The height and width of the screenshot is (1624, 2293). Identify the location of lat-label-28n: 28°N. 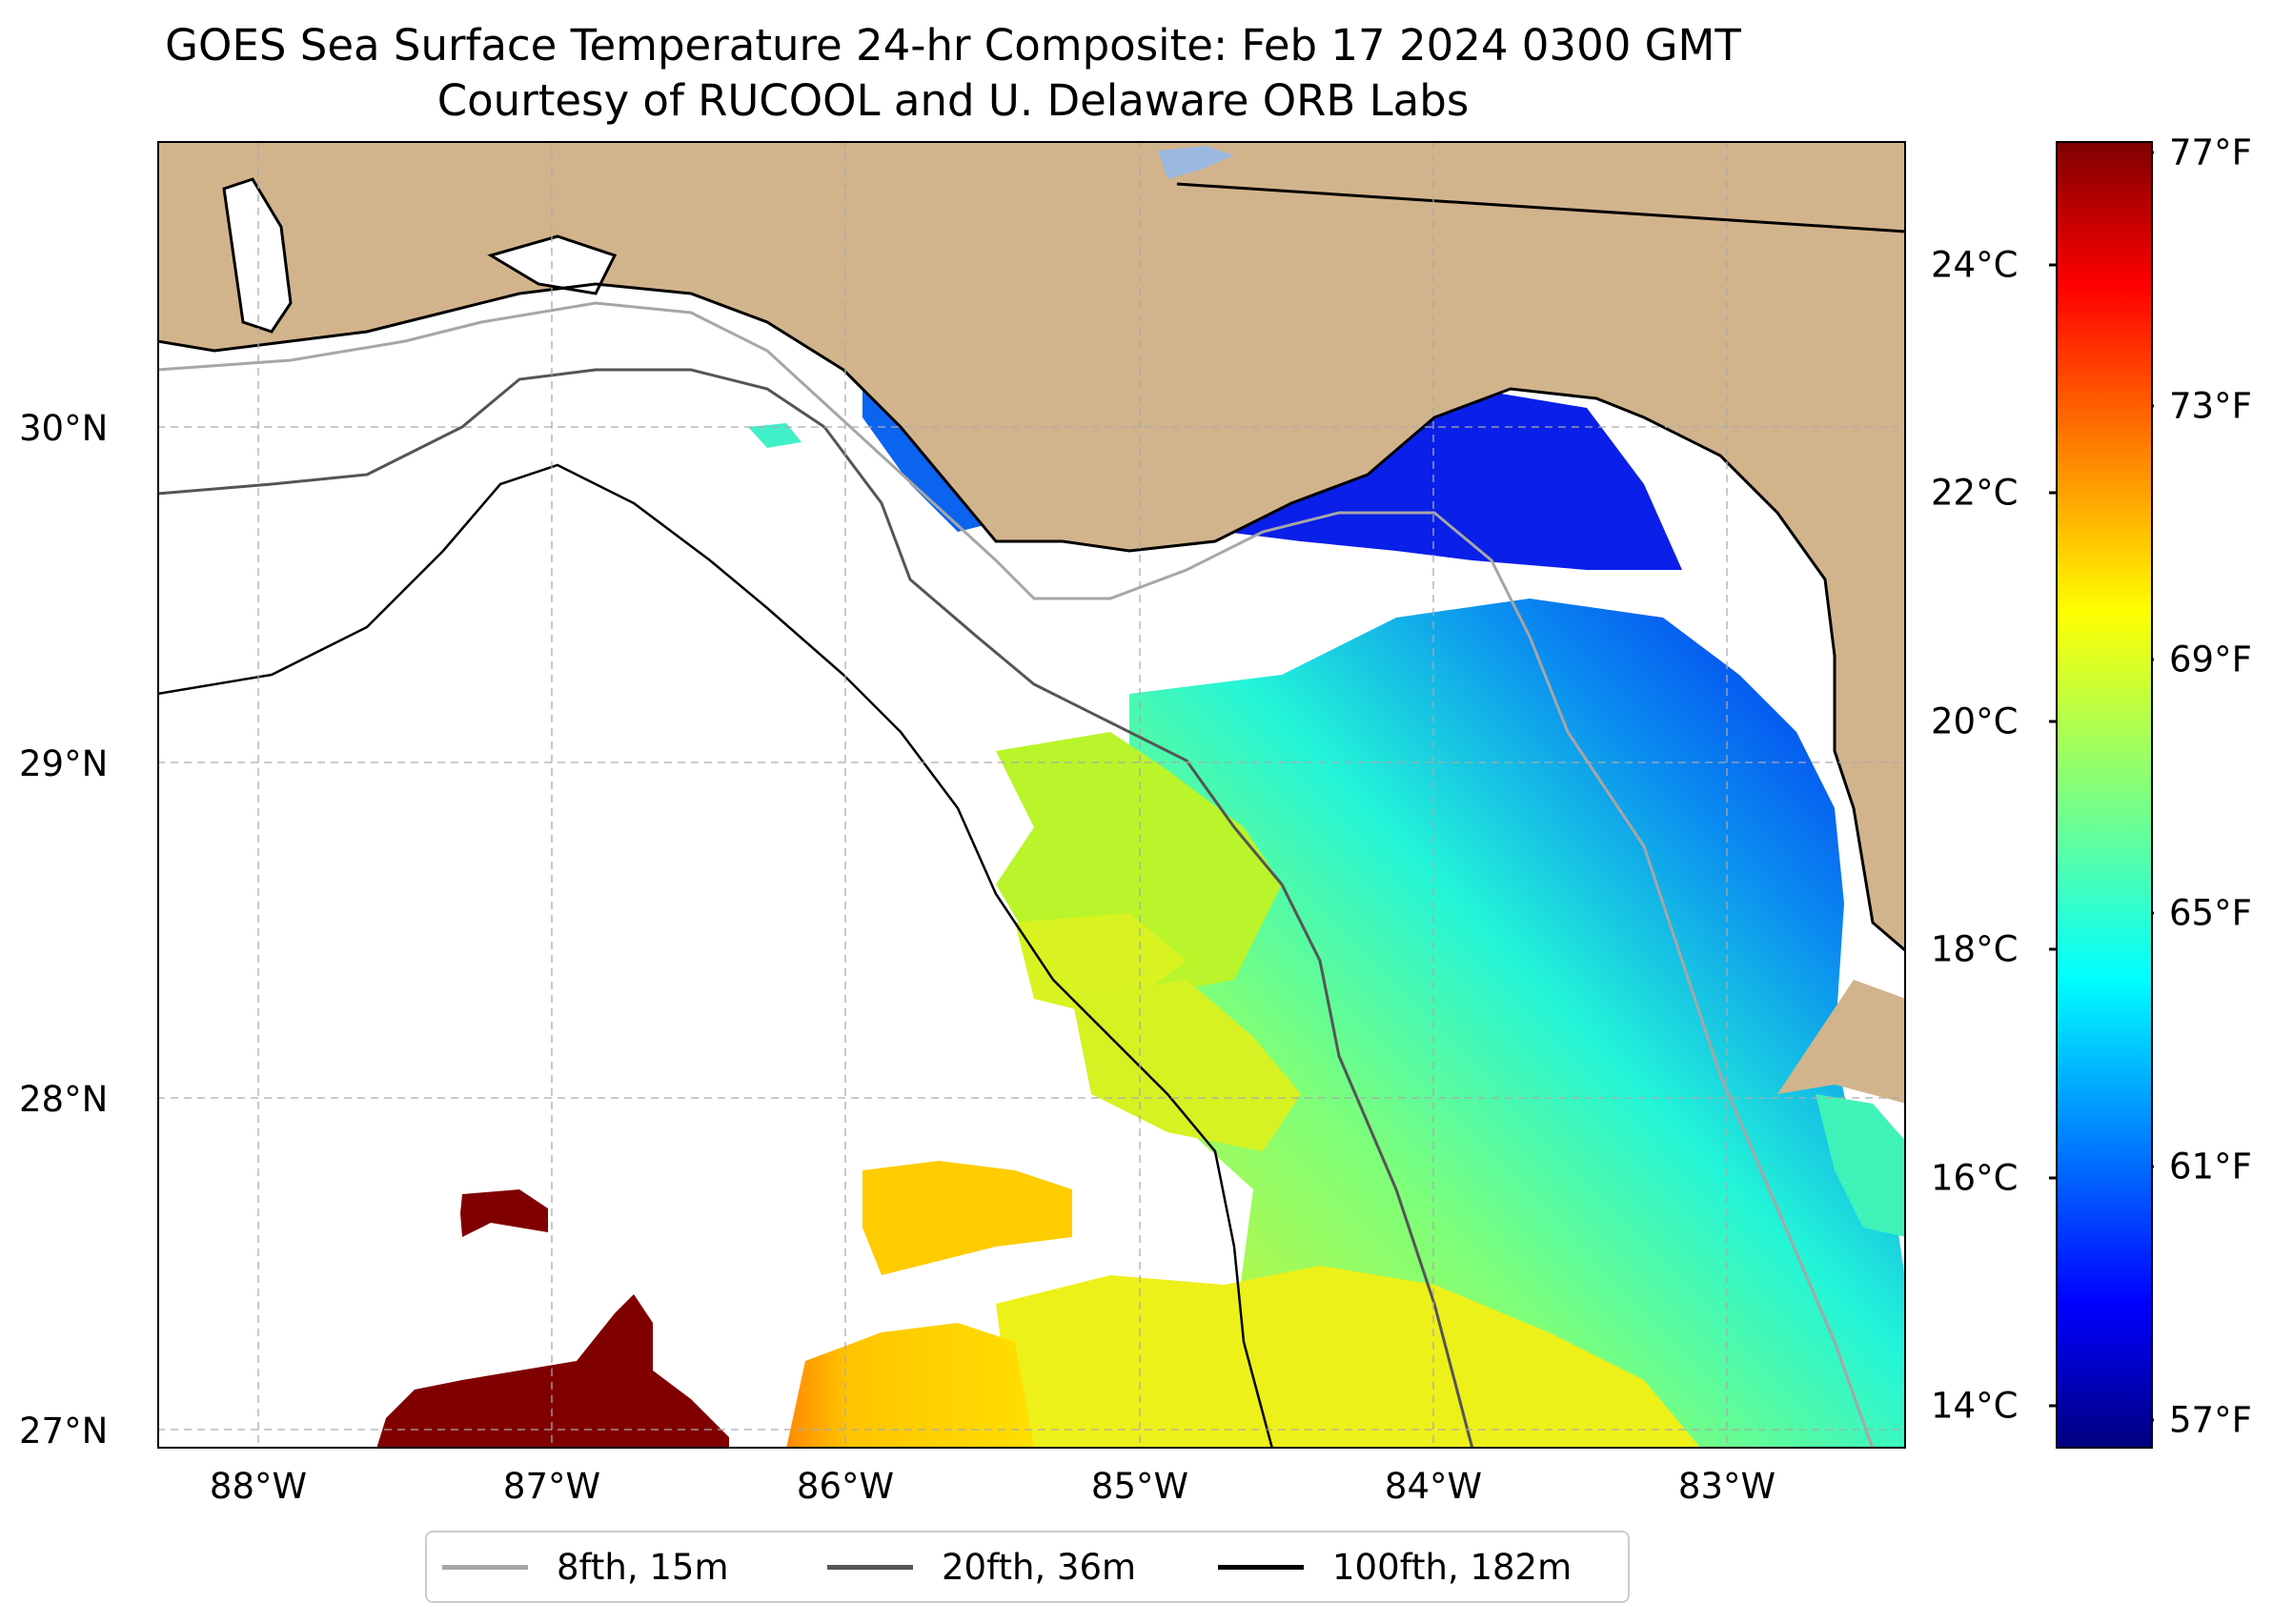
(64, 1099).